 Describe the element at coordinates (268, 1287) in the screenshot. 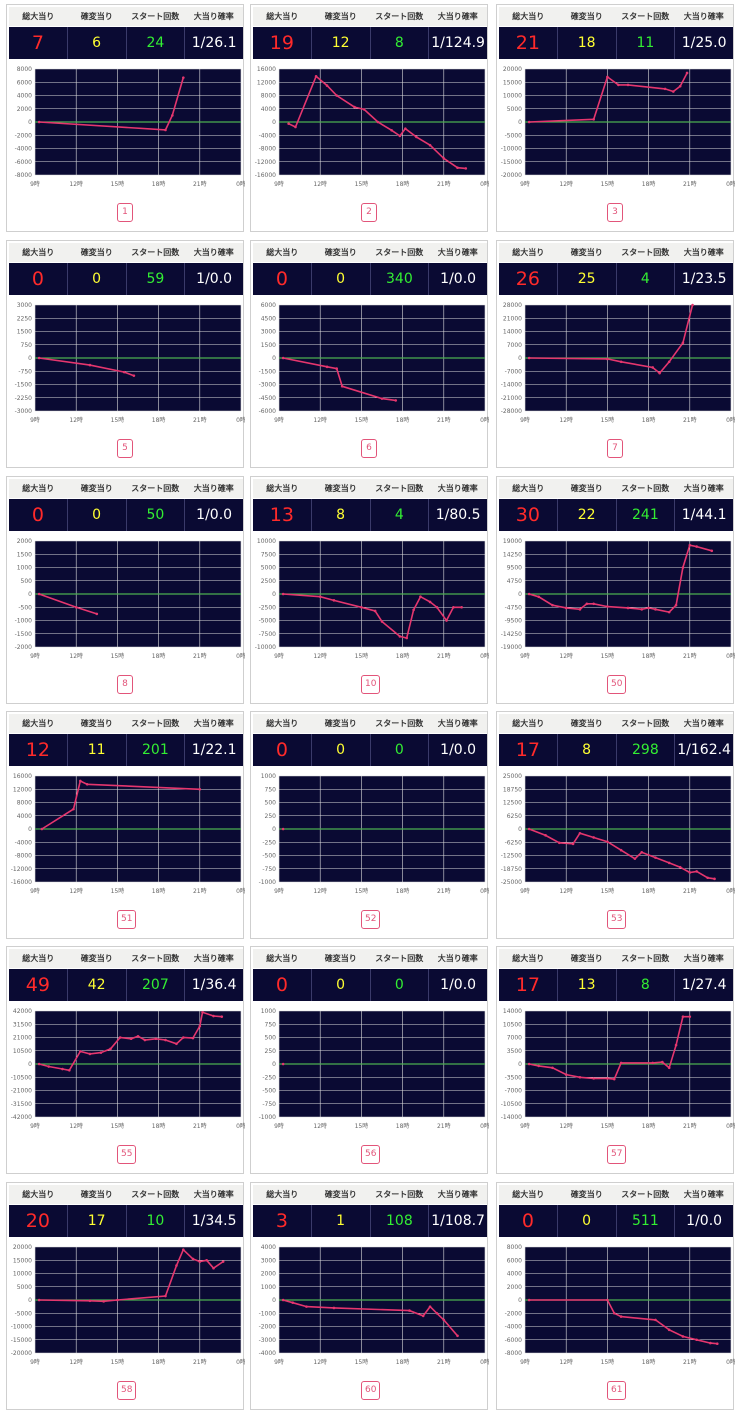

I see `y-tick-label: 1000` at that location.